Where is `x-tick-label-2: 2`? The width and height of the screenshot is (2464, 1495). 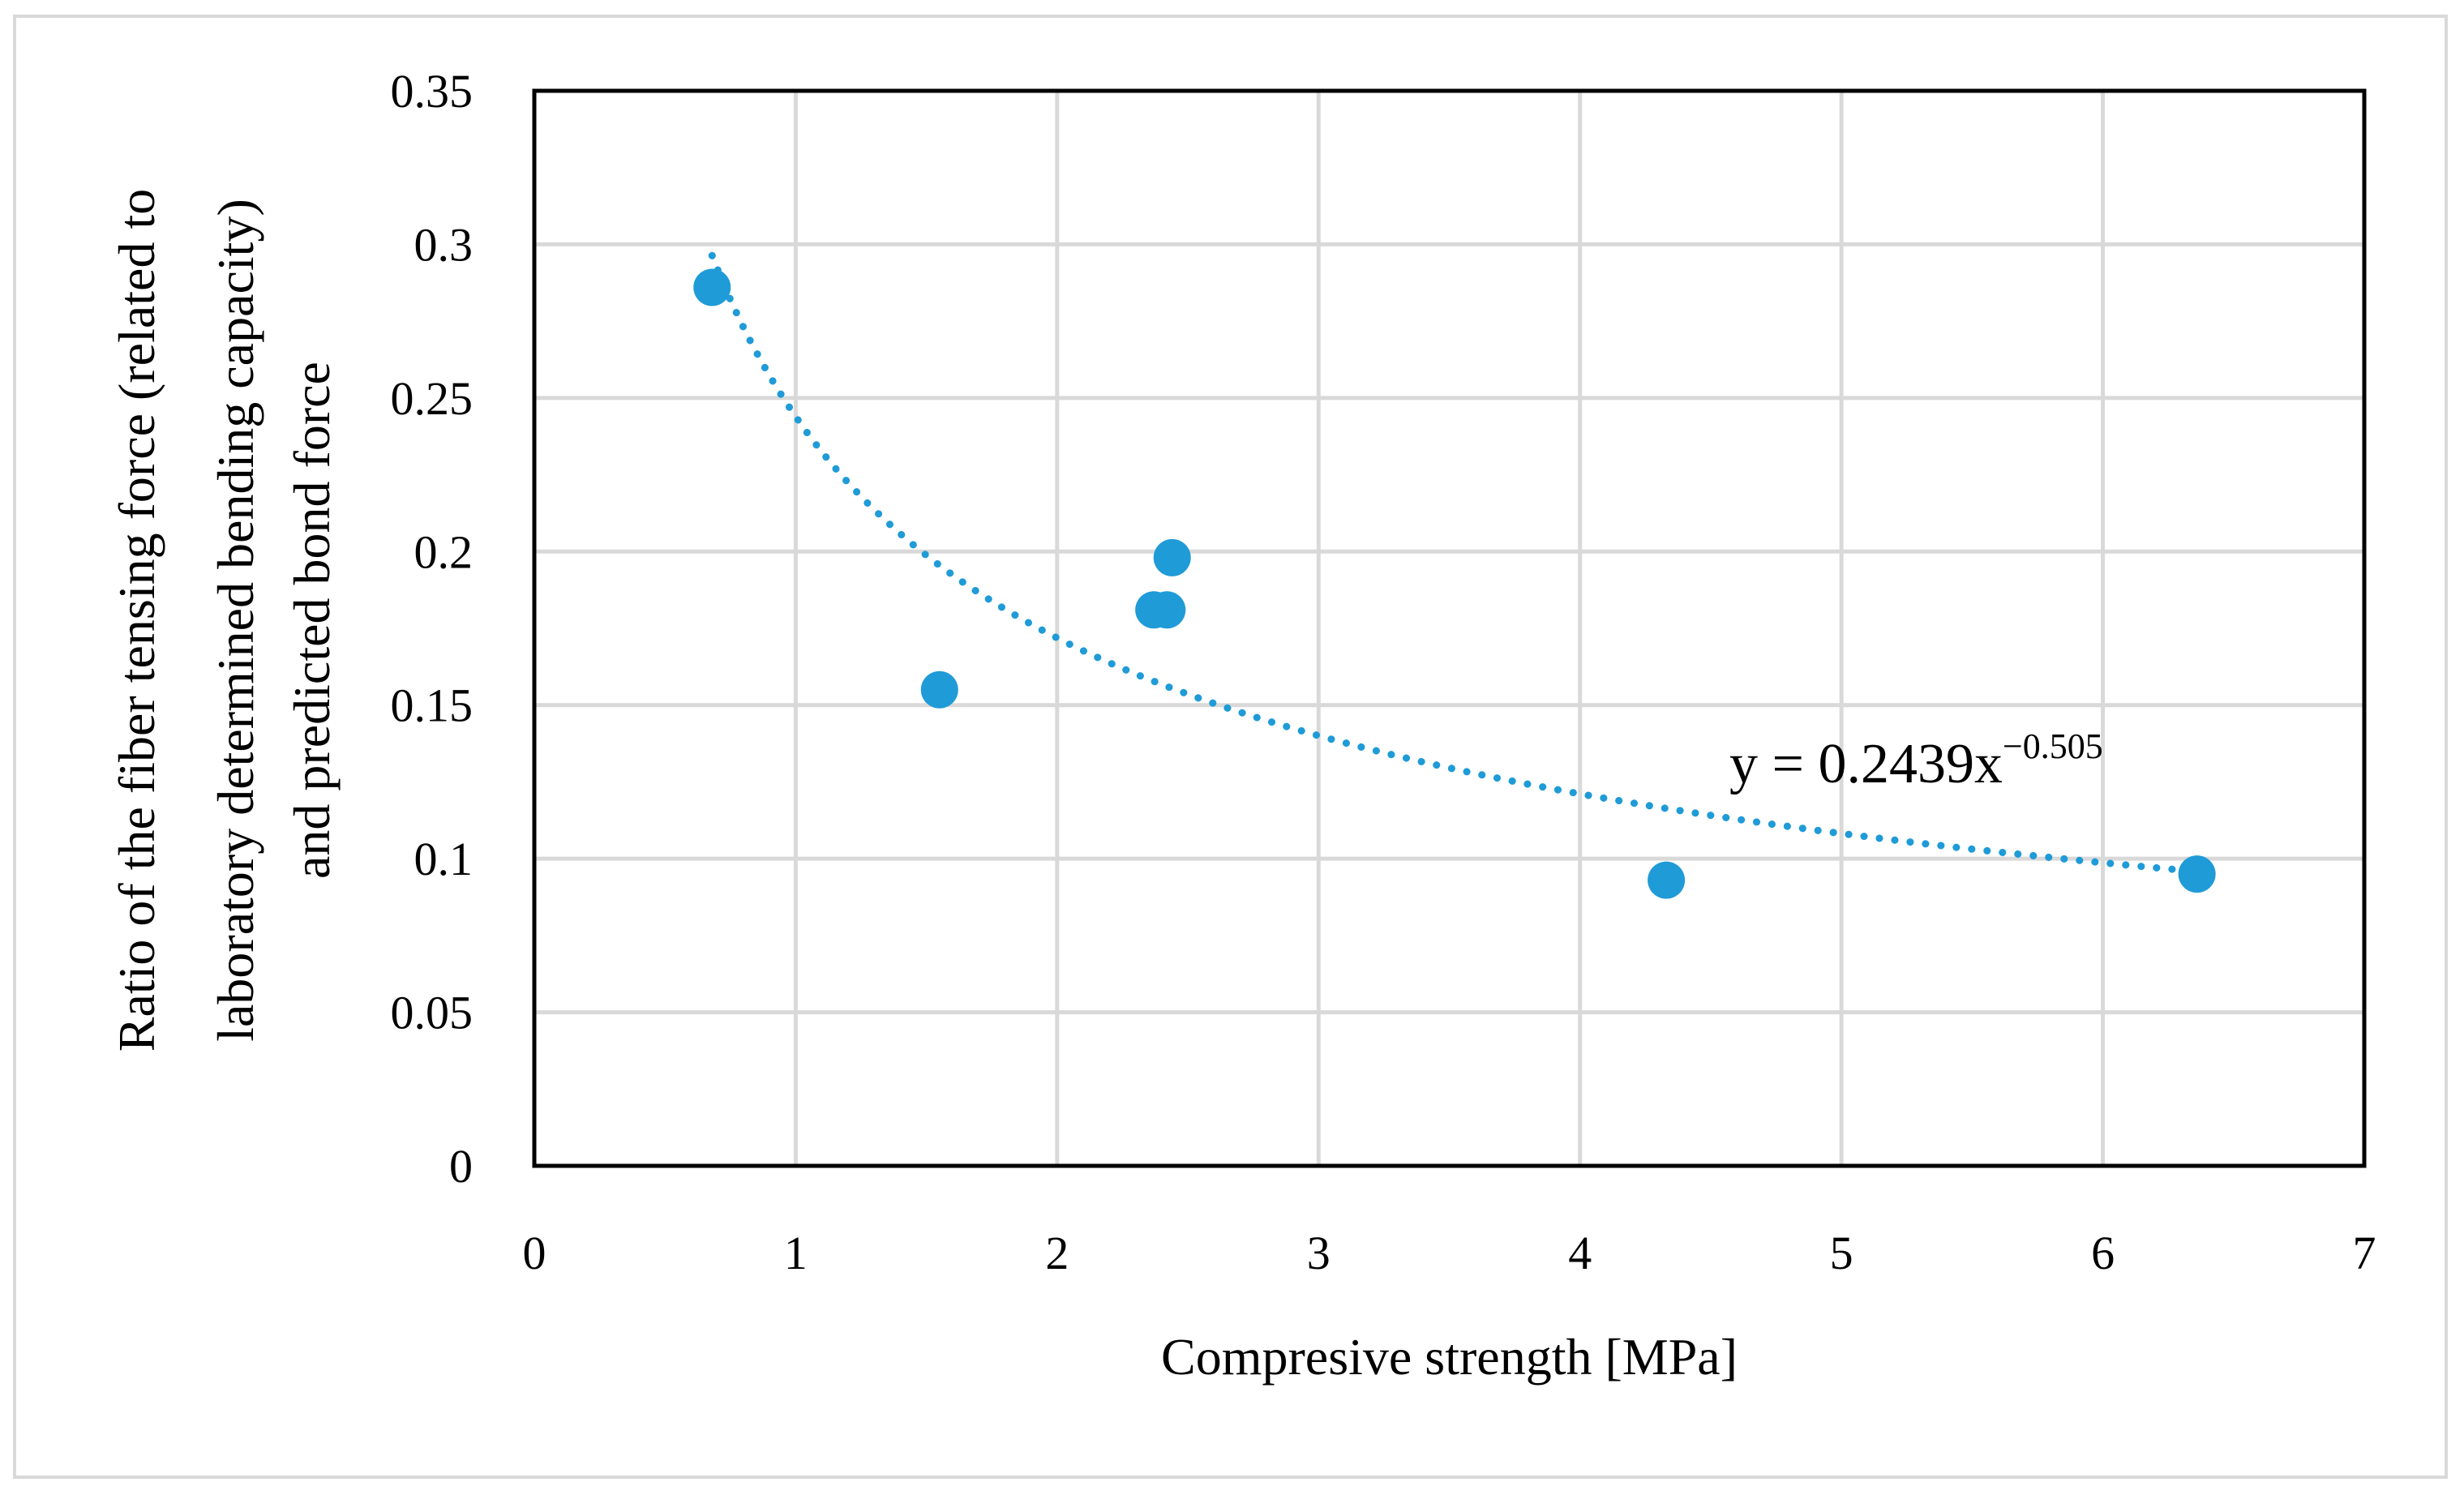 x-tick-label-2: 2 is located at coordinates (1057, 1253).